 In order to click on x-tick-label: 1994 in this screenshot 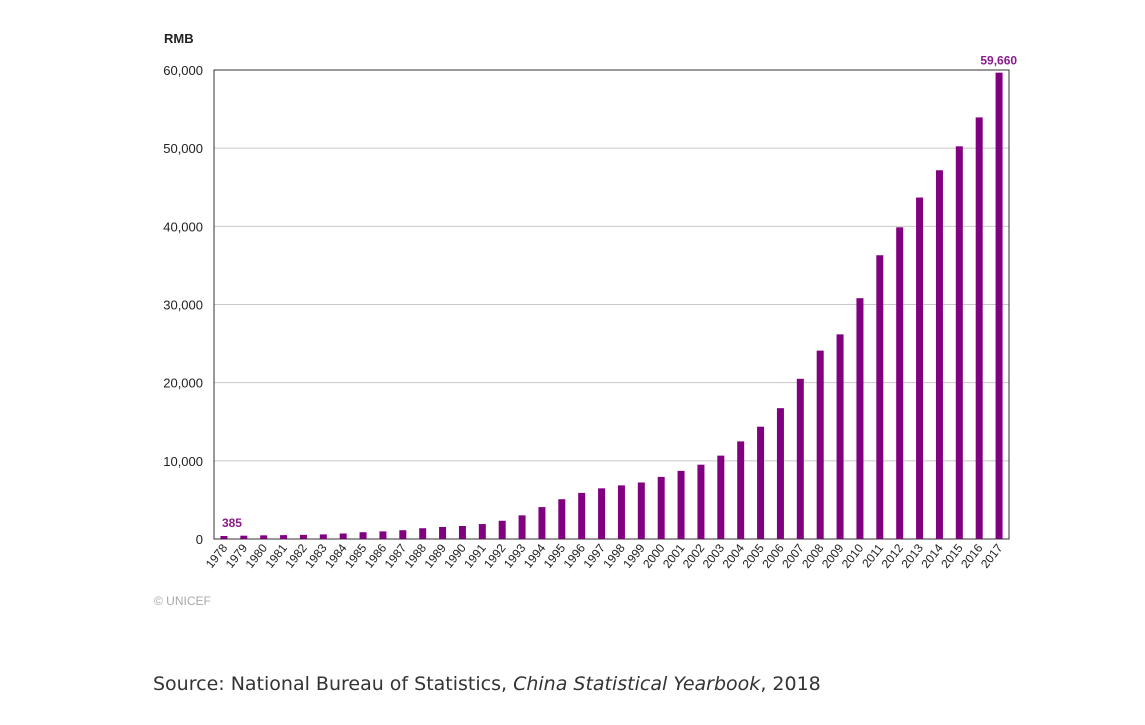, I will do `click(535, 556)`.